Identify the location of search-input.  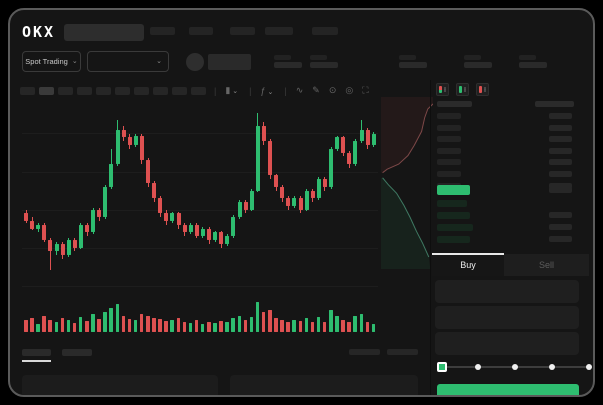
(104, 32).